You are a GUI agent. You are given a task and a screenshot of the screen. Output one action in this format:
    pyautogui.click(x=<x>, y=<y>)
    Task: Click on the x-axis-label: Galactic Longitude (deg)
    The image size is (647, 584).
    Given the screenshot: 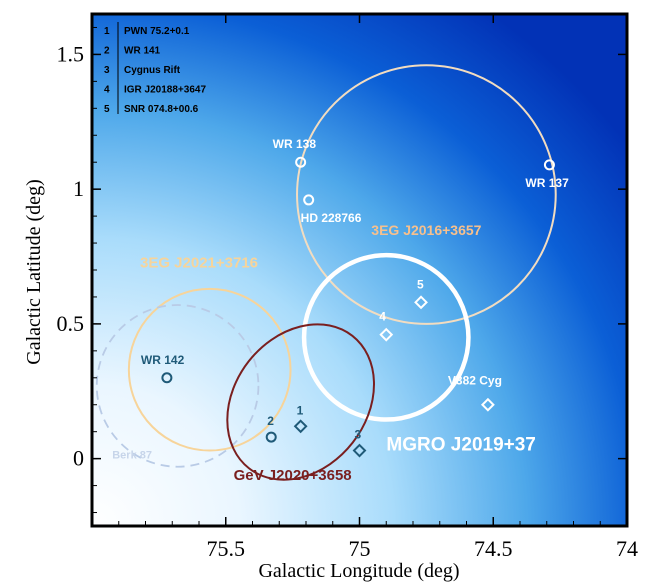 What is the action you would take?
    pyautogui.click(x=358, y=571)
    